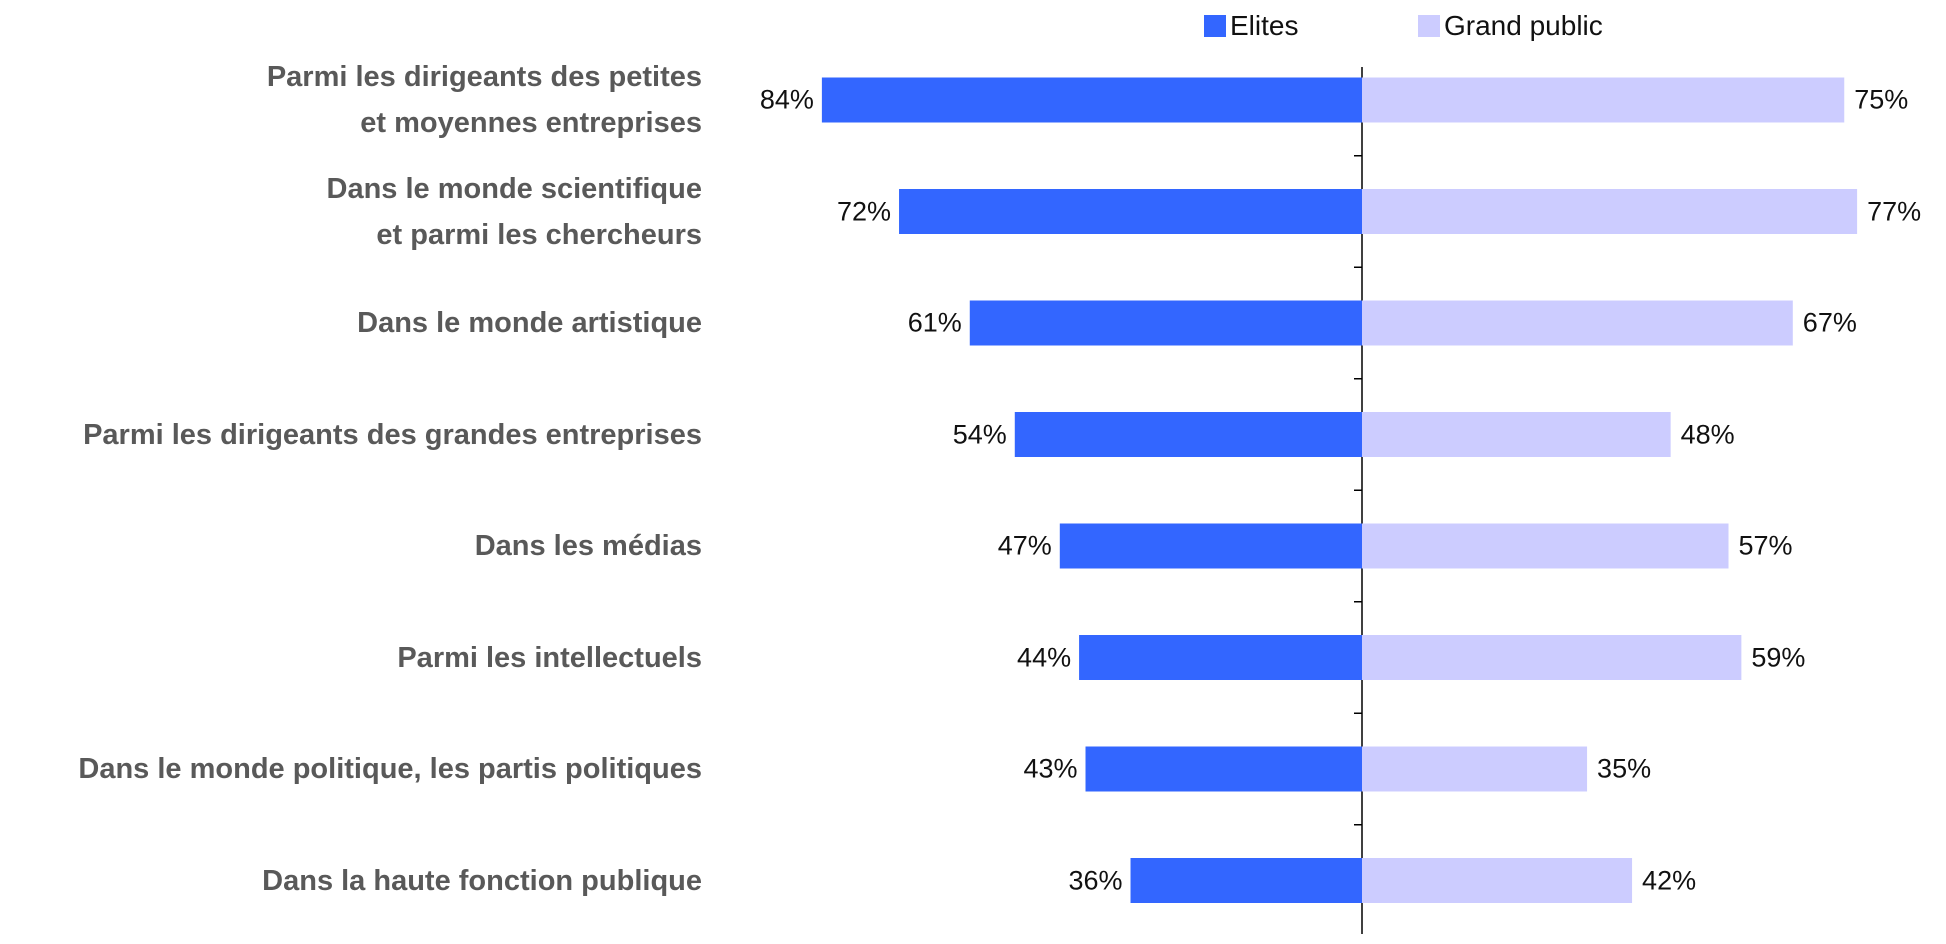  I want to click on value-label: 77%, so click(1894, 211).